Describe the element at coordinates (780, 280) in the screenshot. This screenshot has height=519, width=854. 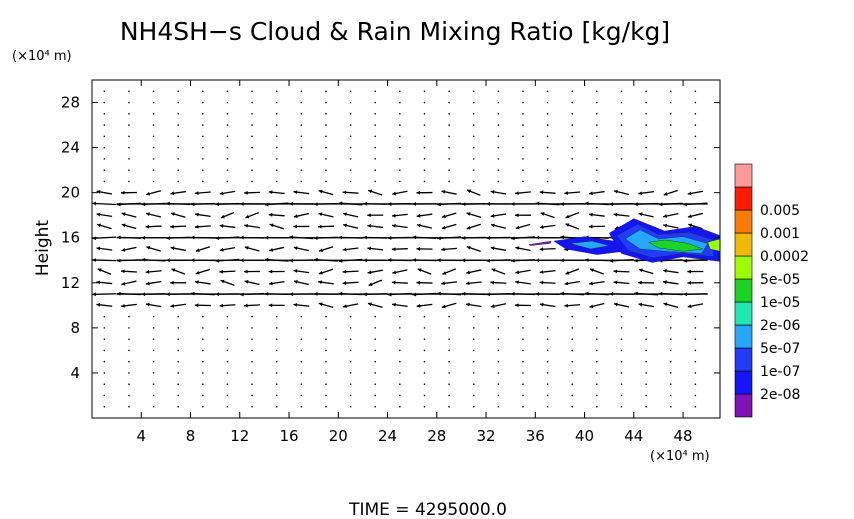
I see `colorbar-label: 5e-05` at that location.